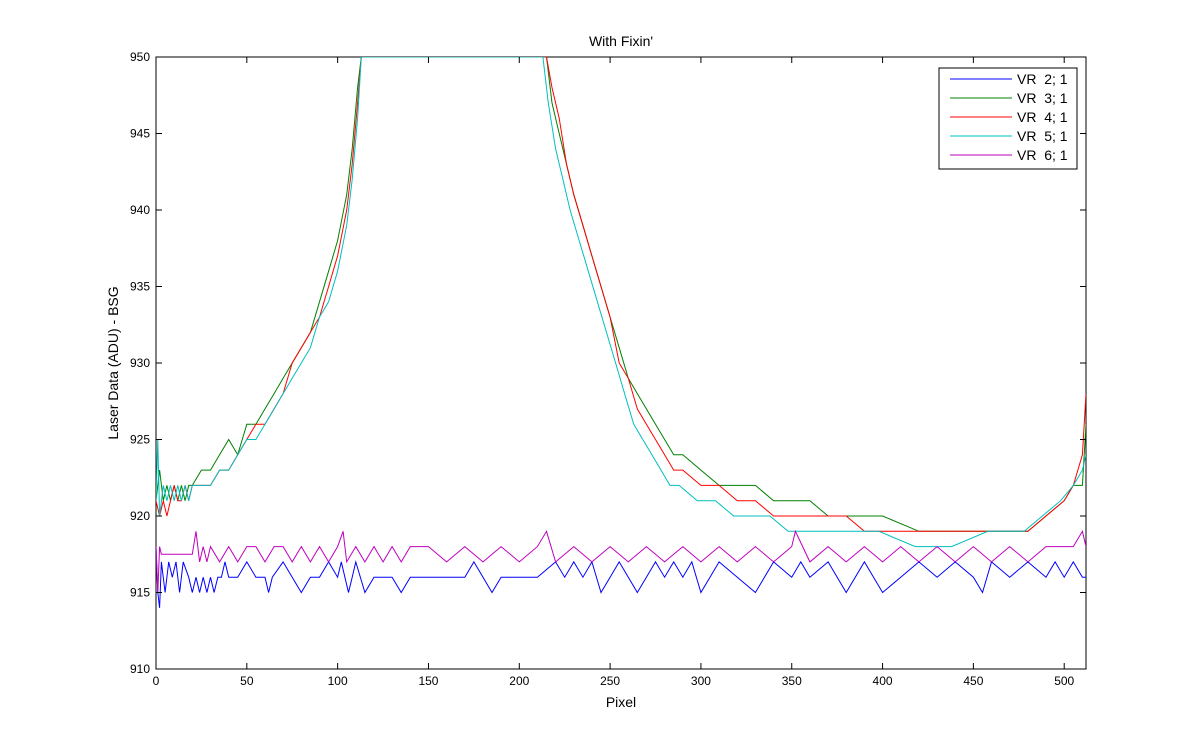 This screenshot has height=750, width=1200. Describe the element at coordinates (1042, 98) in the screenshot. I see `legend-label-2: VR 3; 1` at that location.